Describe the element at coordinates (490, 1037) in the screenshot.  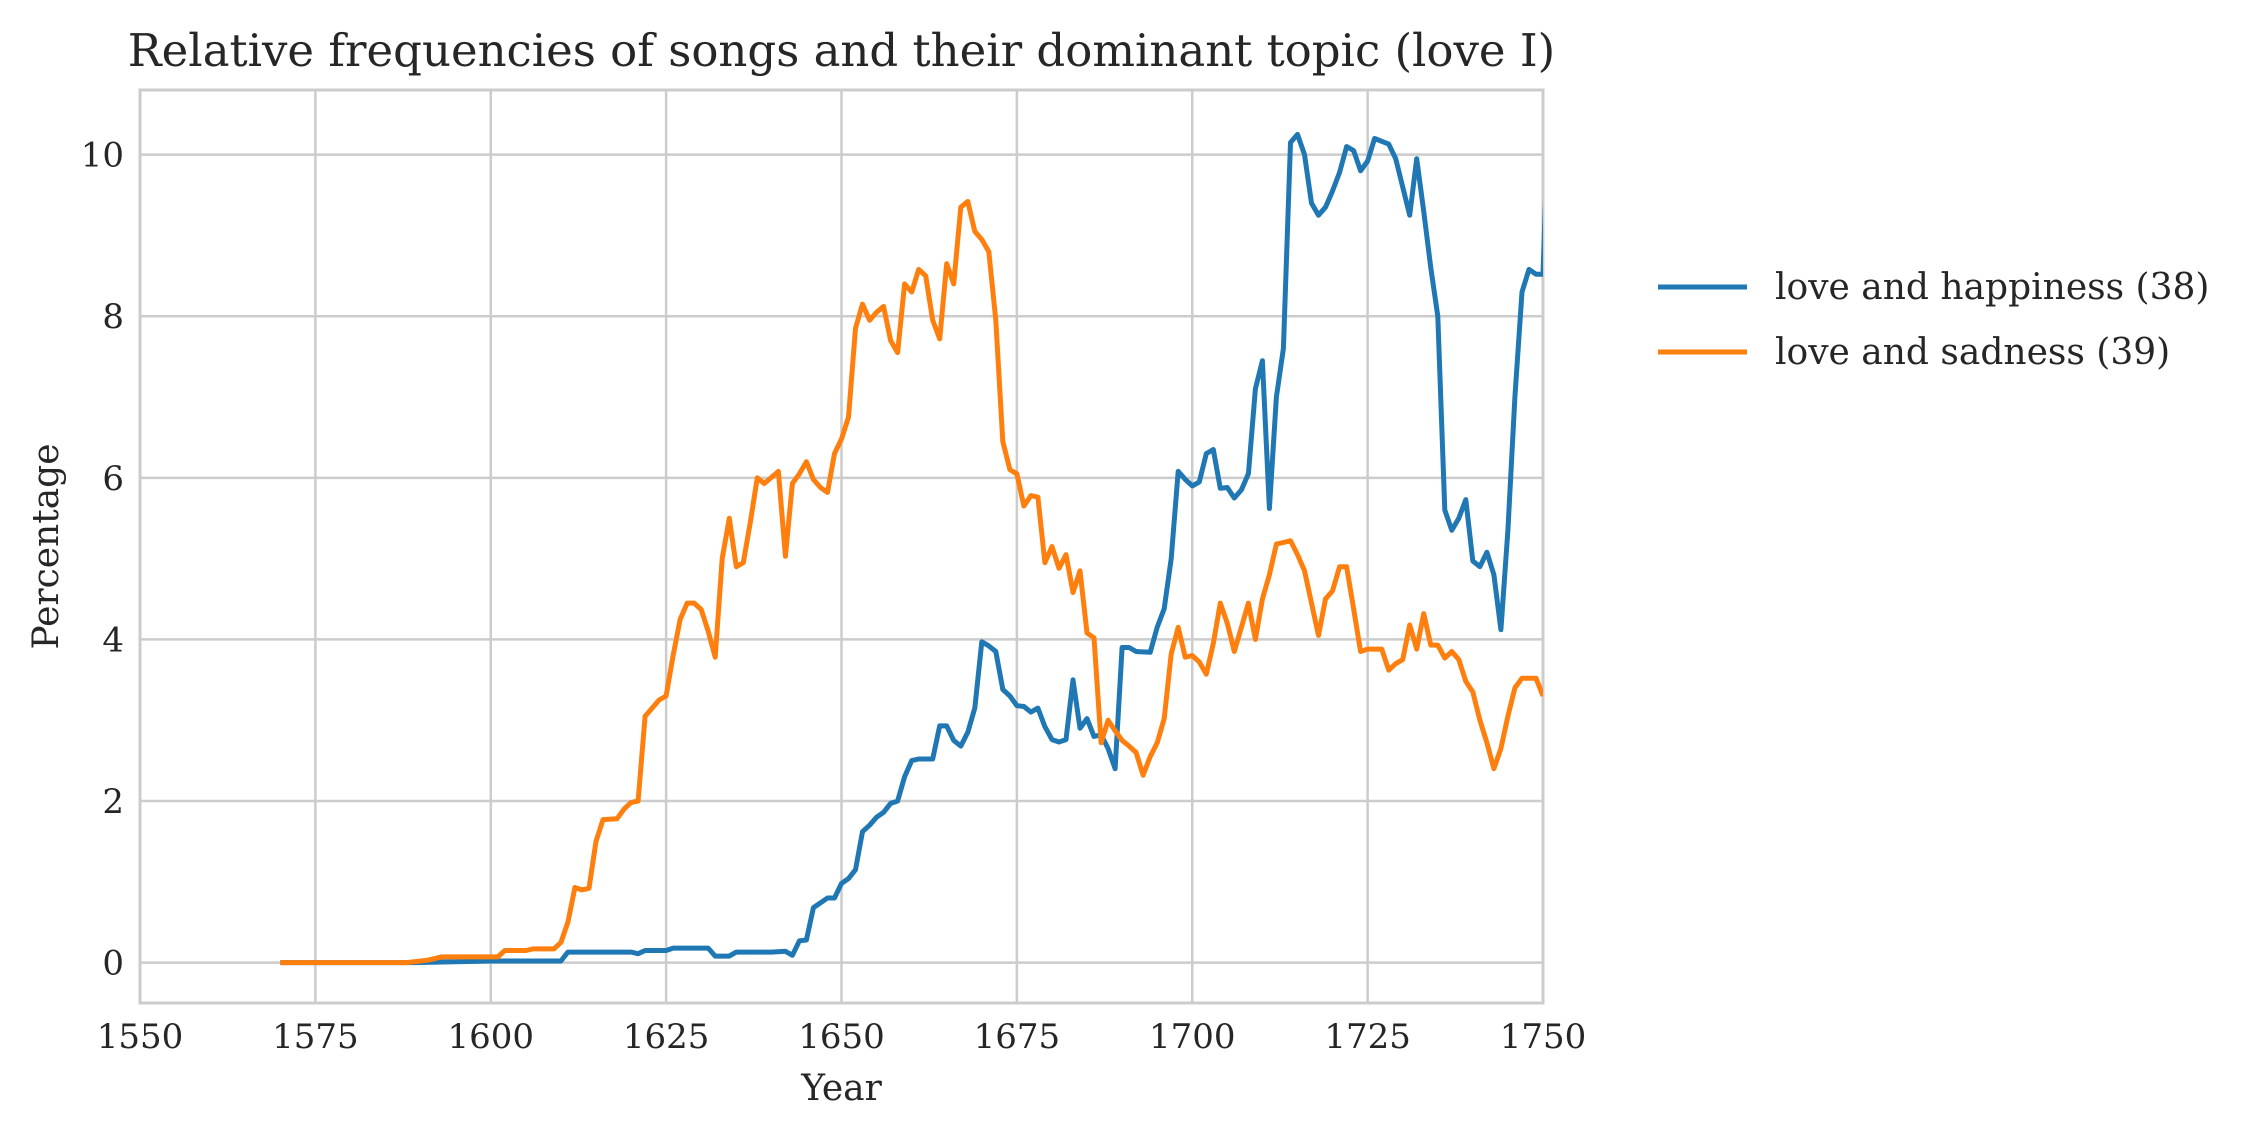
I see `x-tick-label: 1600` at that location.